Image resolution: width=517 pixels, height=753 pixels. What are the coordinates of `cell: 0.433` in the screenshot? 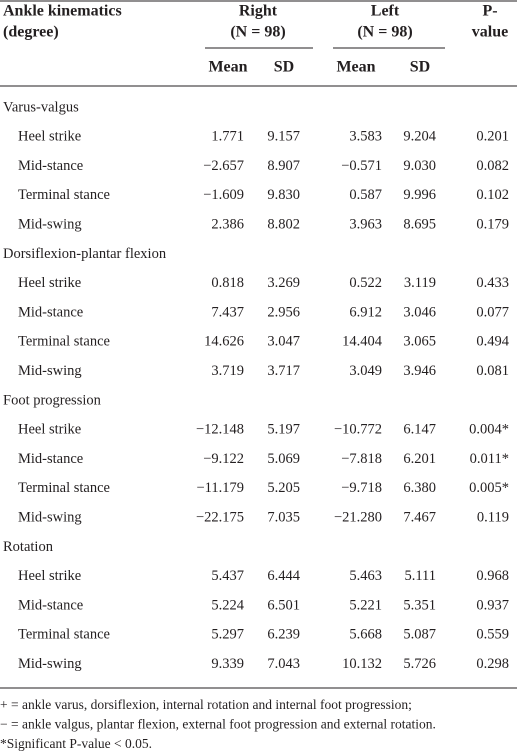 It's located at (492, 283).